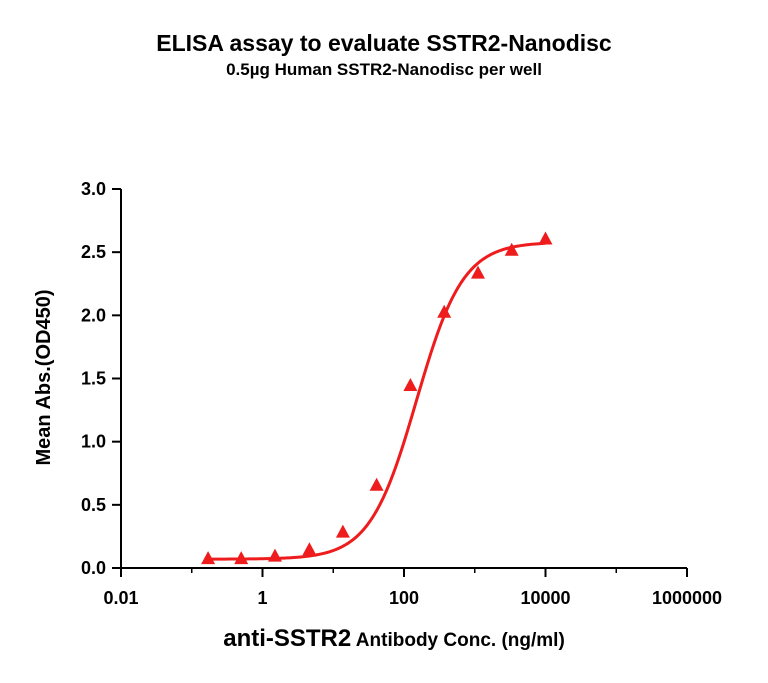 The image size is (768, 683). What do you see at coordinates (687, 598) in the screenshot?
I see `x-tick-label: 1000000` at bounding box center [687, 598].